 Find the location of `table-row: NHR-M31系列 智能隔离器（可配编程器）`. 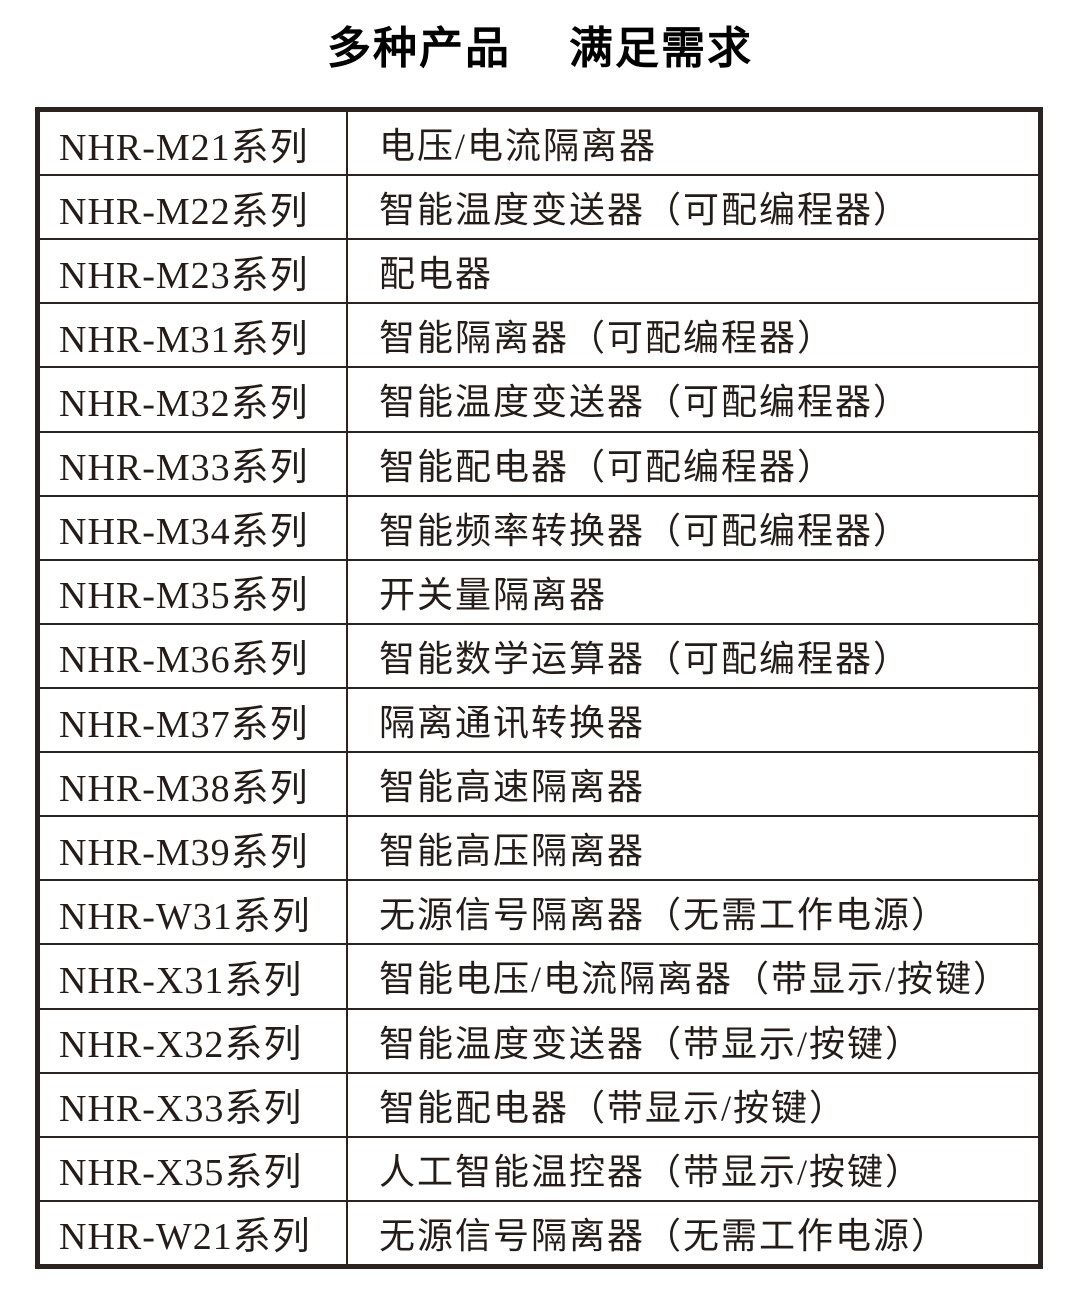

table-row: NHR-M31系列 智能隔离器（可配编程器） is located at coordinates (539, 334).